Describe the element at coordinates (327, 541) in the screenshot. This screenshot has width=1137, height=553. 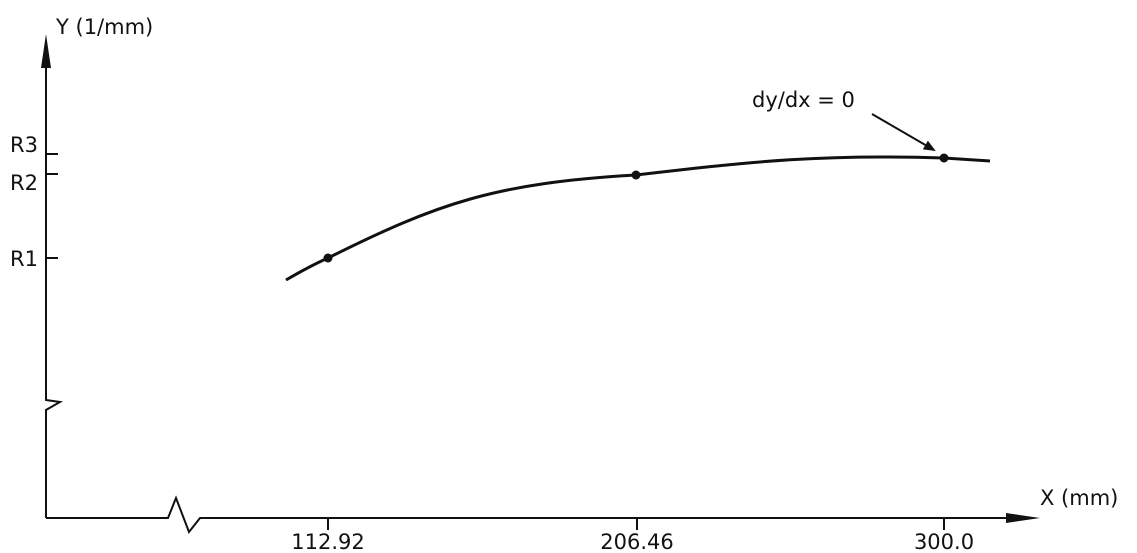
I see `x-tick-label-112: 112.92` at that location.